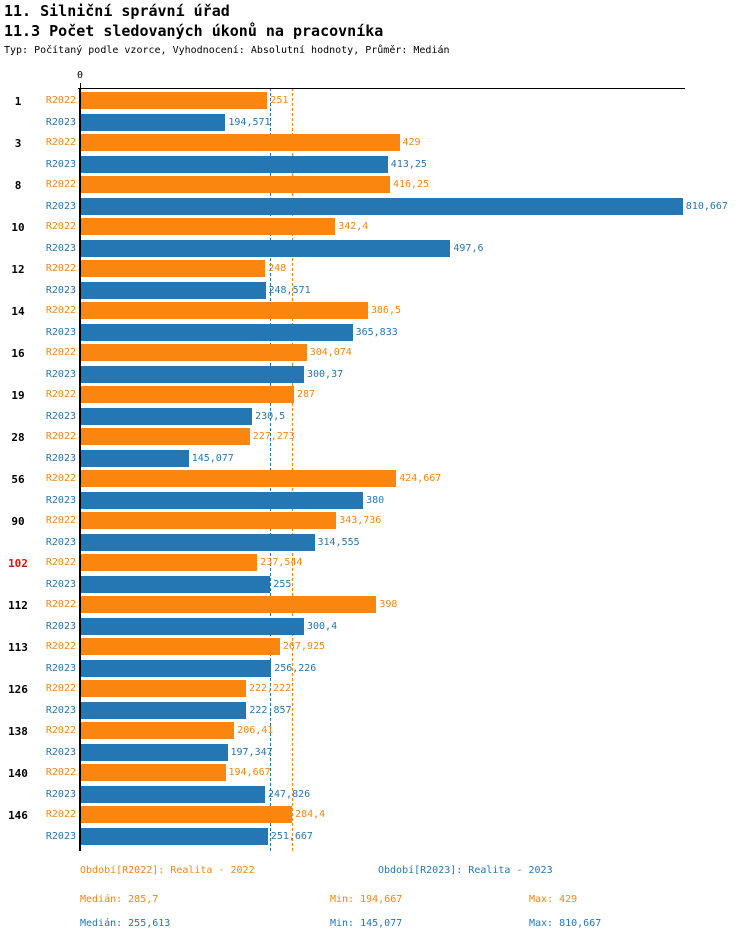 Image resolution: width=750 pixels, height=938 pixels. I want to click on category-label: 3, so click(18, 143).